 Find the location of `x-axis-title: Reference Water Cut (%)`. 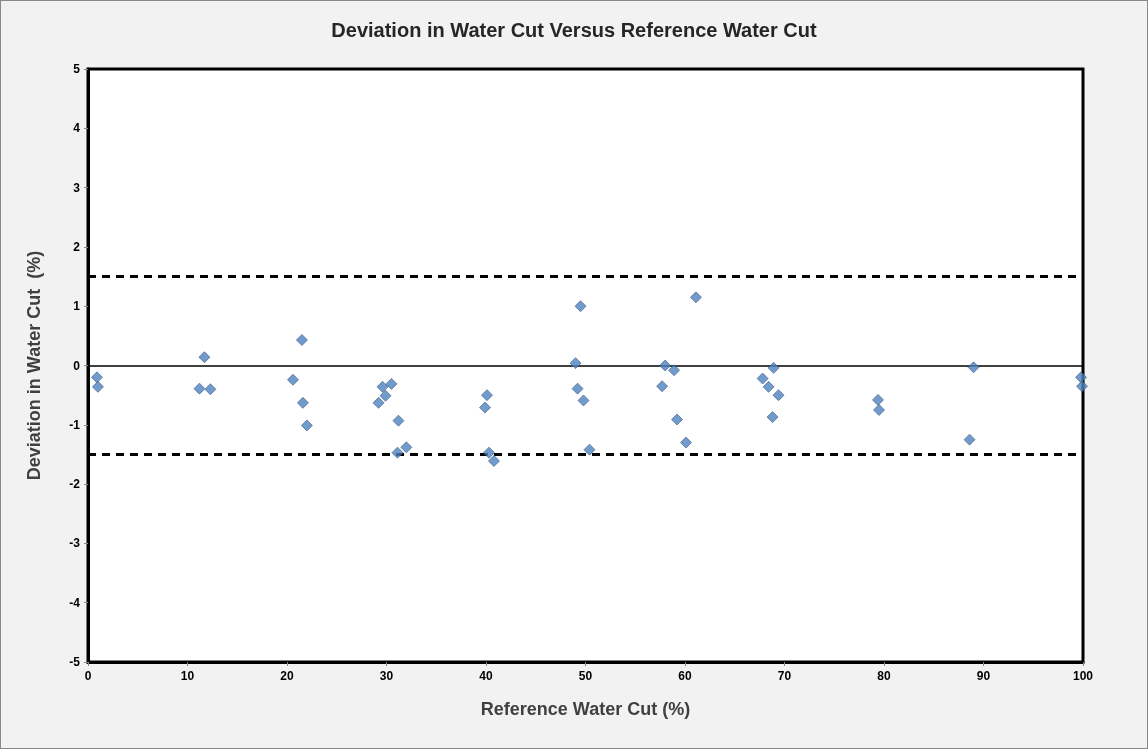

x-axis-title: Reference Water Cut (%) is located at coordinates (585, 709).